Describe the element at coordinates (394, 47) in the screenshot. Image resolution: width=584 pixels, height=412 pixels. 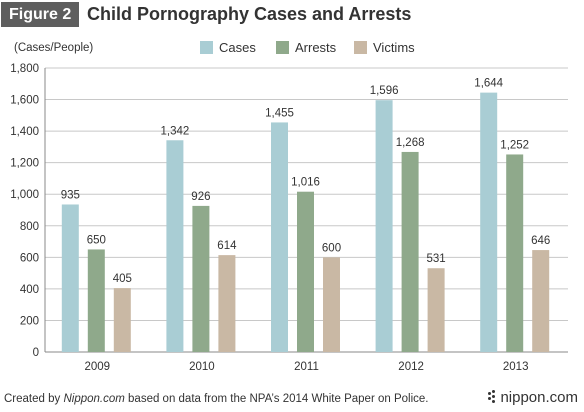
I see `legend-label-victims: Victims` at that location.